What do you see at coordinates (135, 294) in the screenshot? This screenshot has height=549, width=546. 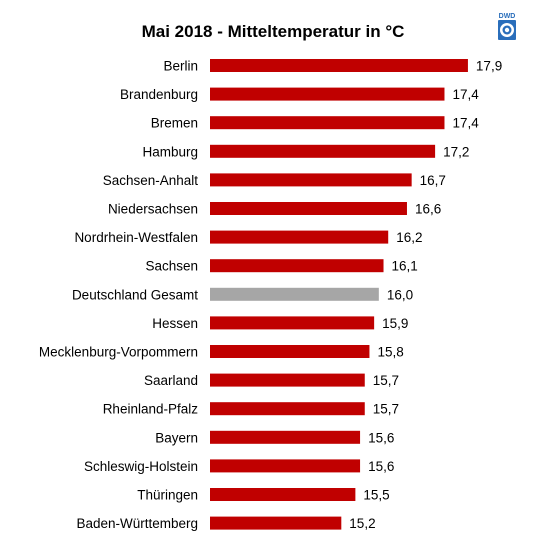 I see `category-label: Deutschland Gesamt` at bounding box center [135, 294].